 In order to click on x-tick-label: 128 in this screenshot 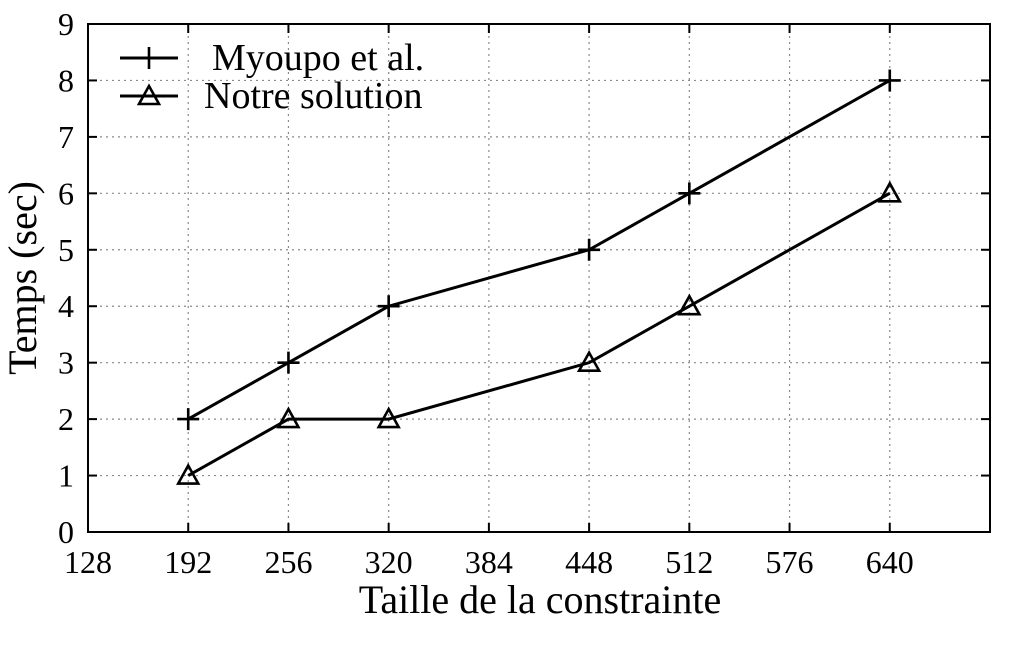, I will do `click(88, 562)`.